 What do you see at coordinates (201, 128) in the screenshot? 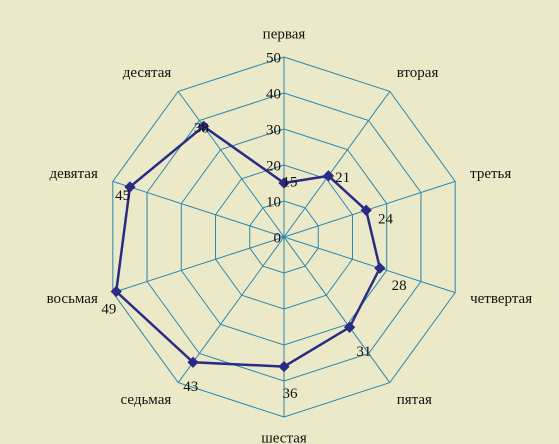
I see `data-label: 38` at bounding box center [201, 128].